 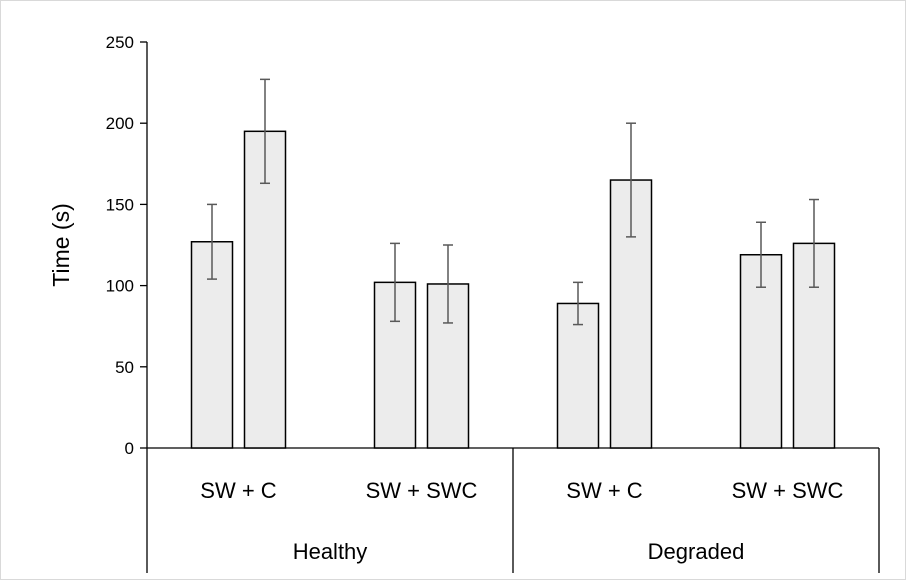 I want to click on y-axis-title: Time (s), so click(x=61, y=244).